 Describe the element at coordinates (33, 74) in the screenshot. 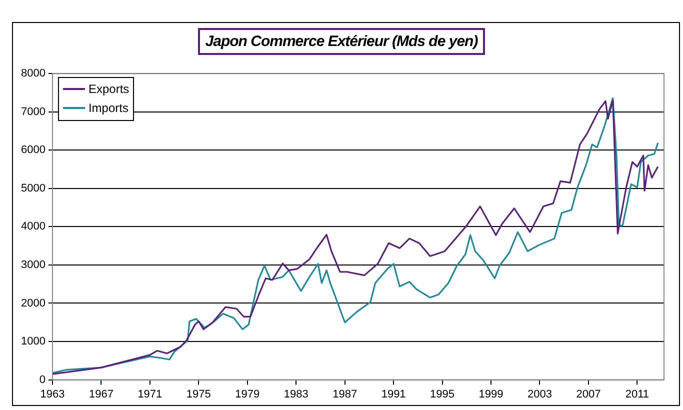

I see `y-tick-label: 8000` at that location.